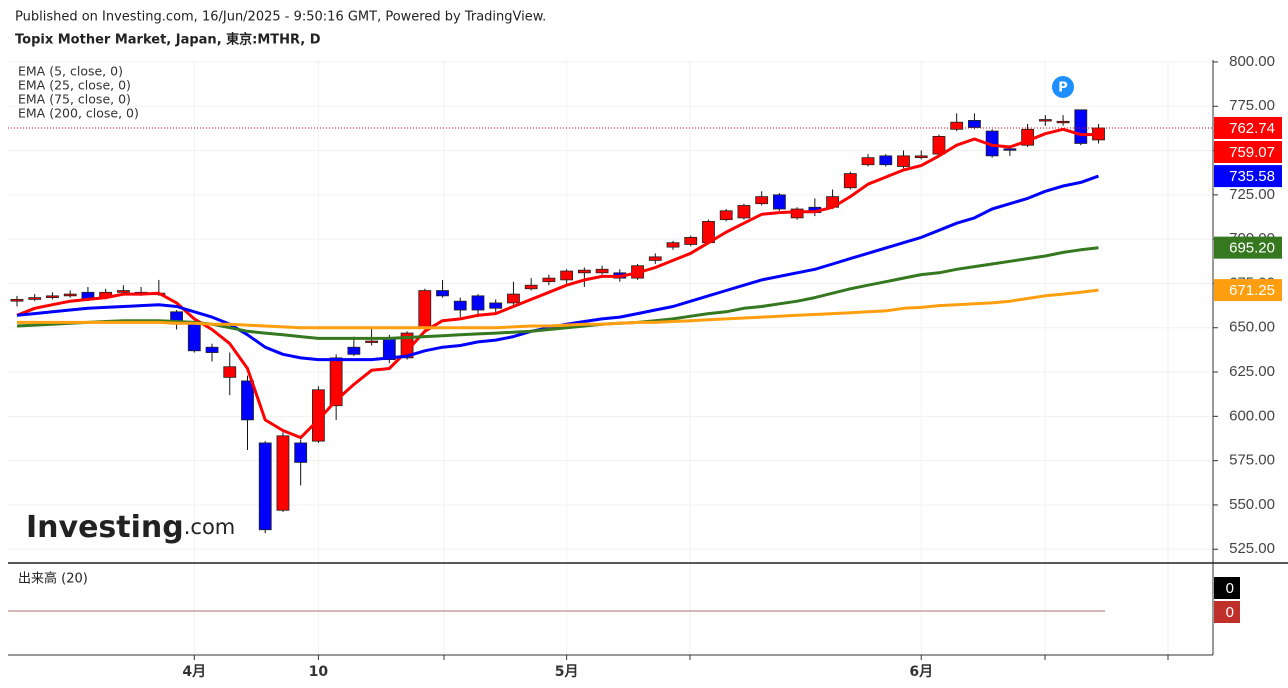  I want to click on badge-text: P, so click(1063, 88).